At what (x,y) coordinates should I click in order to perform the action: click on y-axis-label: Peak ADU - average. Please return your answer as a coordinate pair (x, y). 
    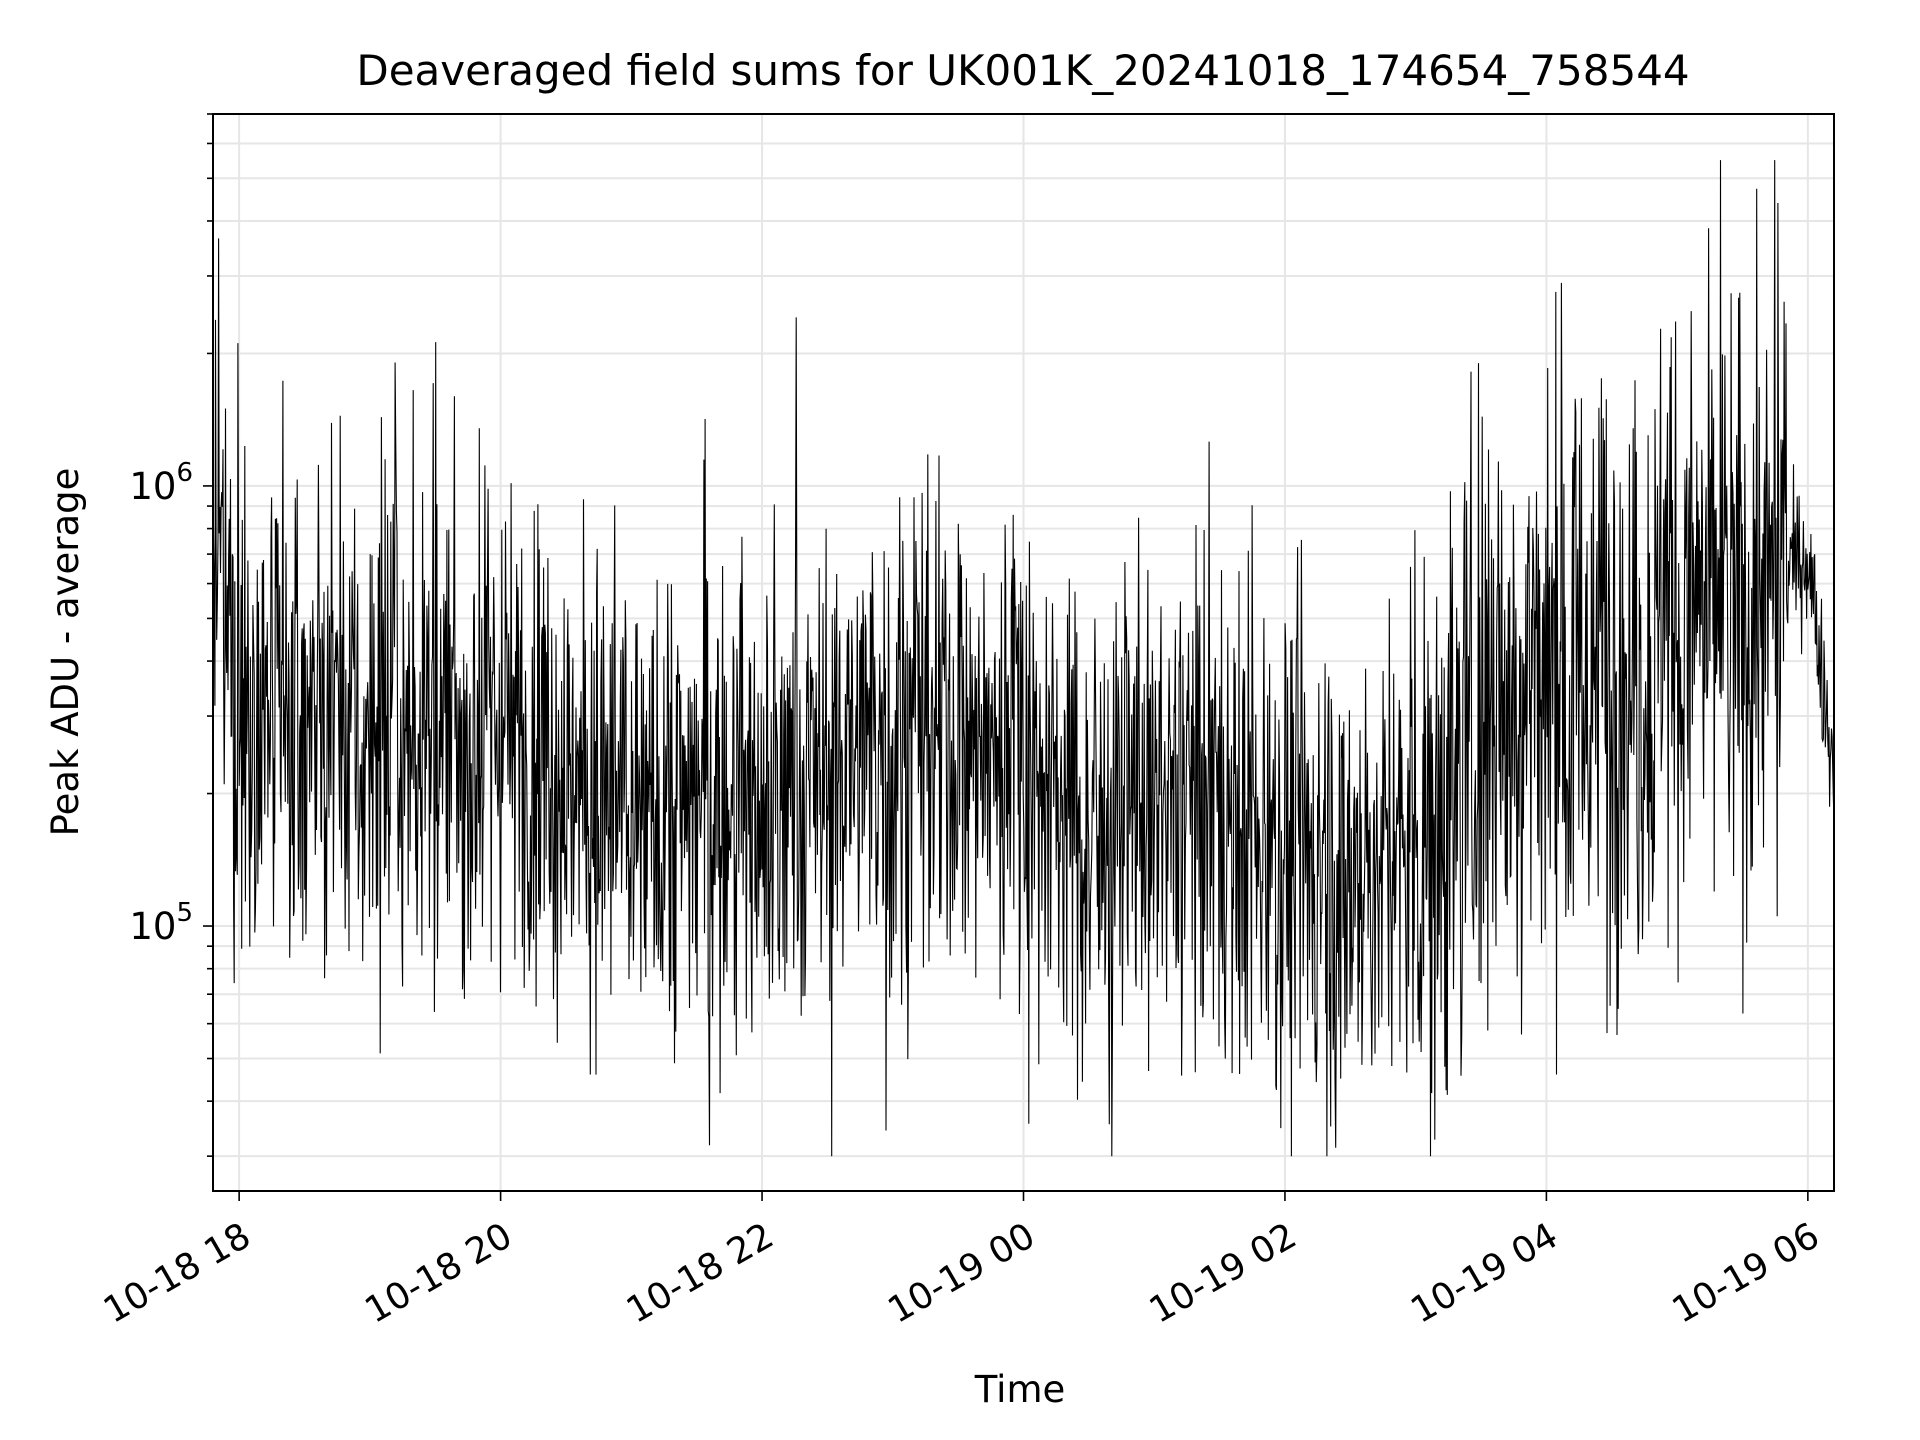
    Looking at the image, I should click on (65, 652).